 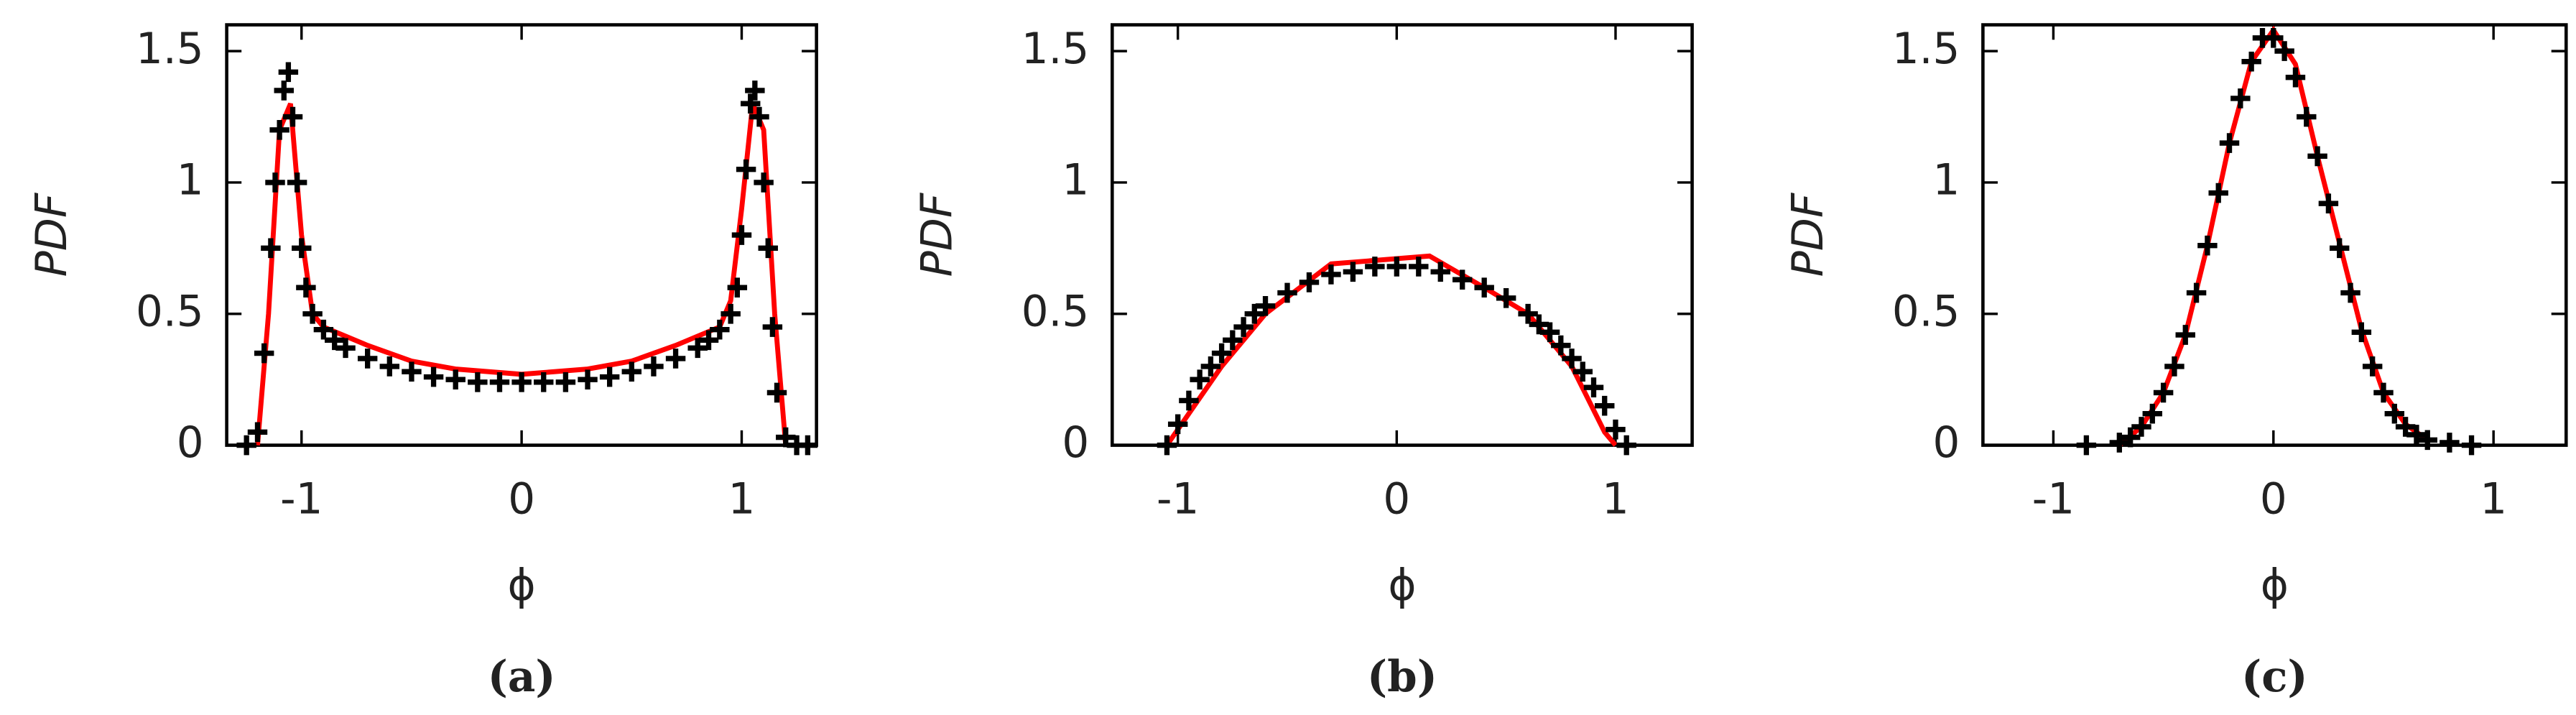 What do you see at coordinates (1075, 443) in the screenshot?
I see `y-tick-label: 0` at bounding box center [1075, 443].